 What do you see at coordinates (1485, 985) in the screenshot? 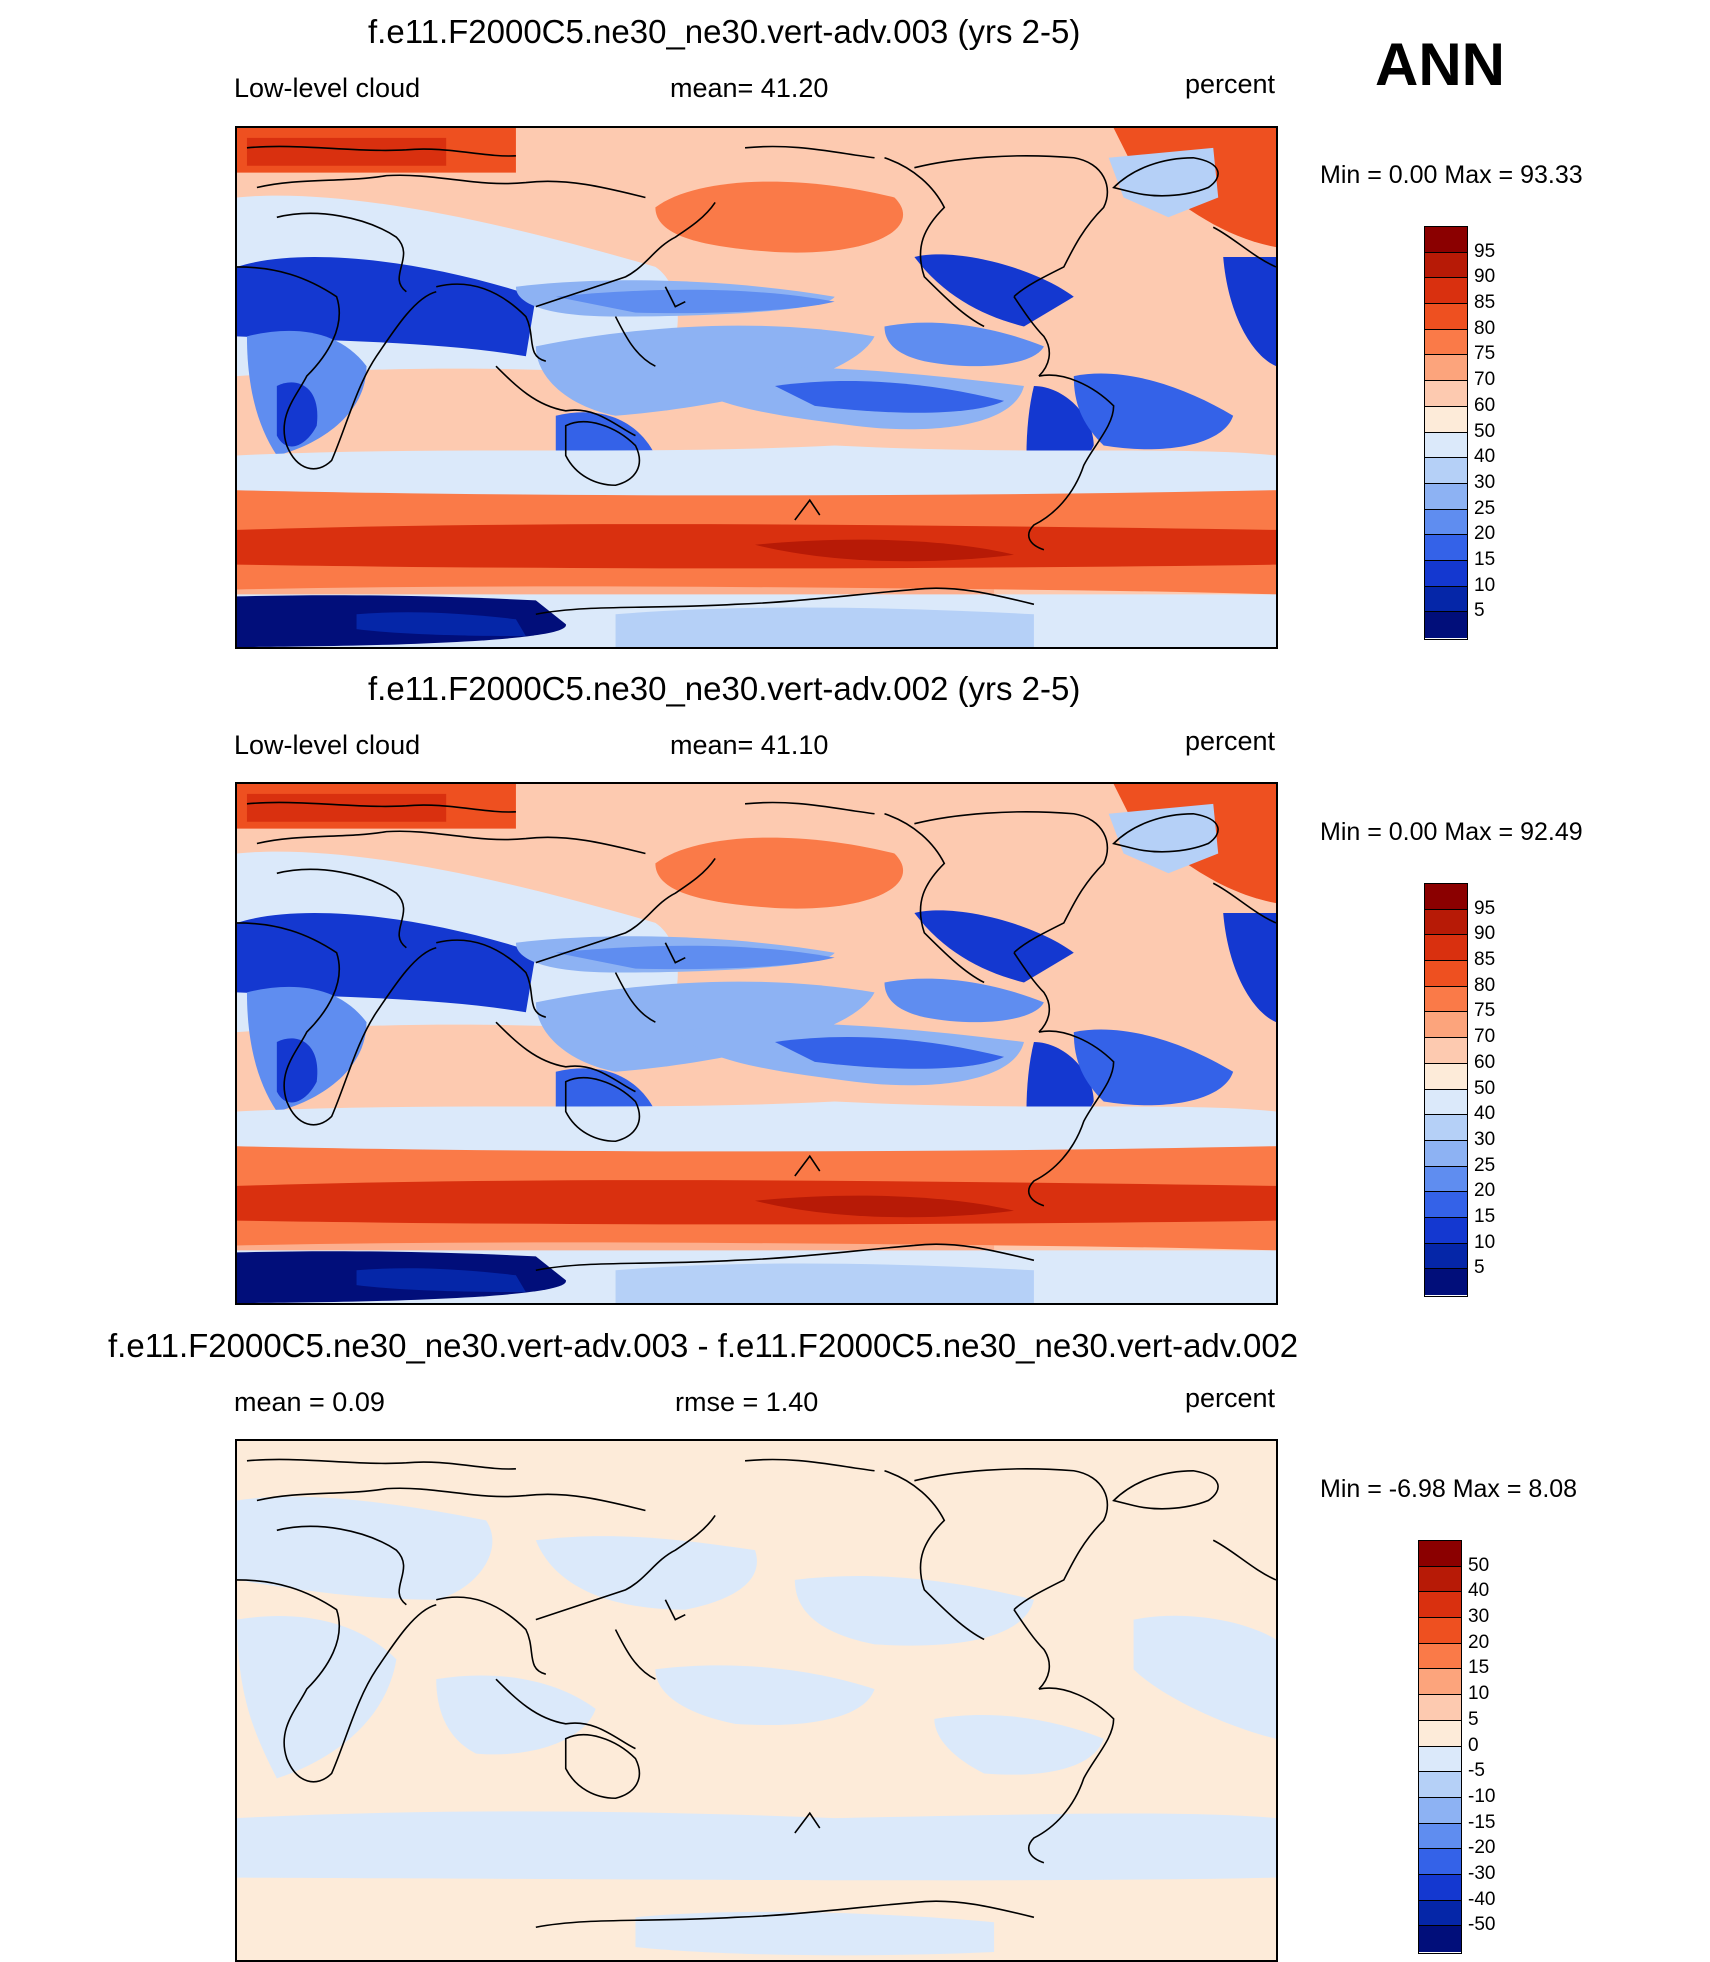
I see `colorbar-tick-label: 80` at bounding box center [1485, 985].